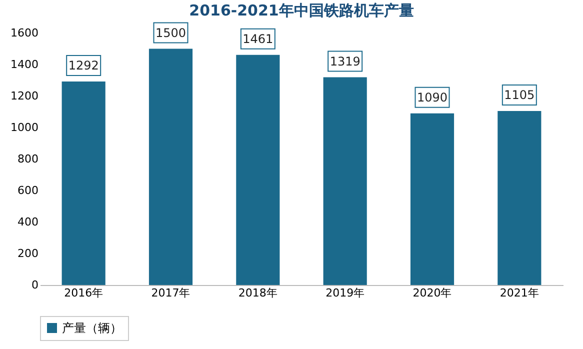  What do you see at coordinates (519, 95) in the screenshot?
I see `data-label: 1105` at bounding box center [519, 95].